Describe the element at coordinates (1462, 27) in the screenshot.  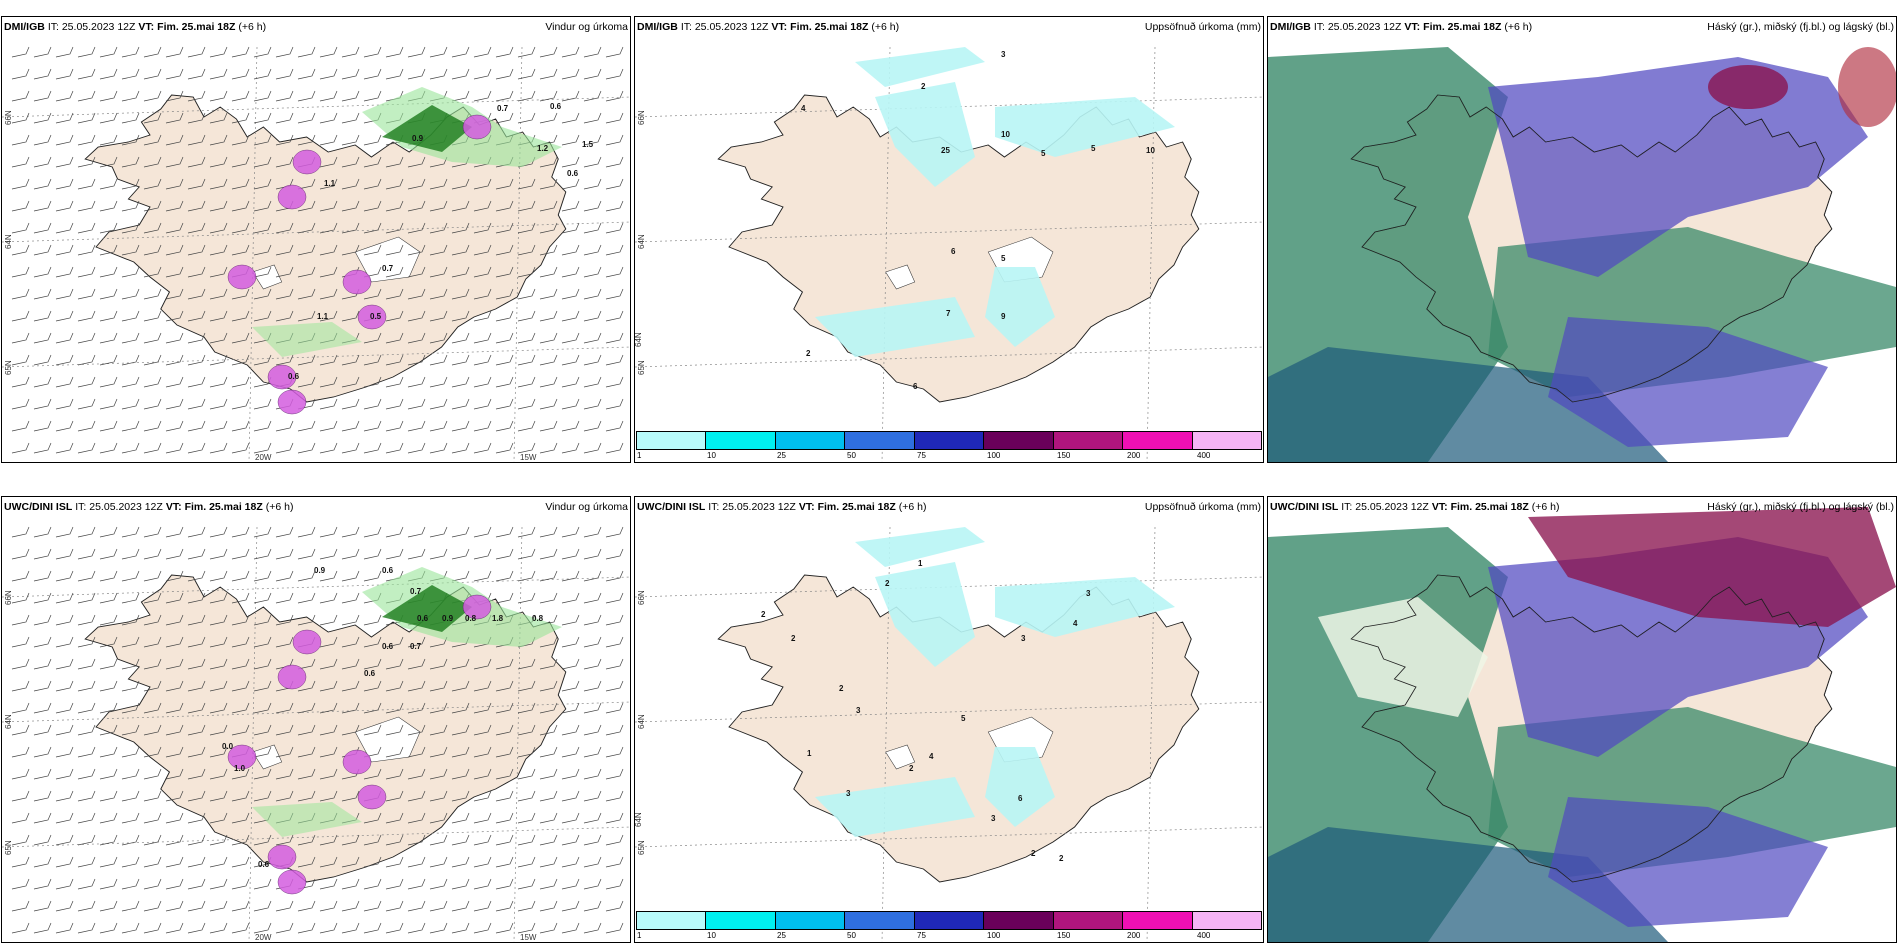
I see `valid-time: Fim. 25.mai 18Z` at that location.